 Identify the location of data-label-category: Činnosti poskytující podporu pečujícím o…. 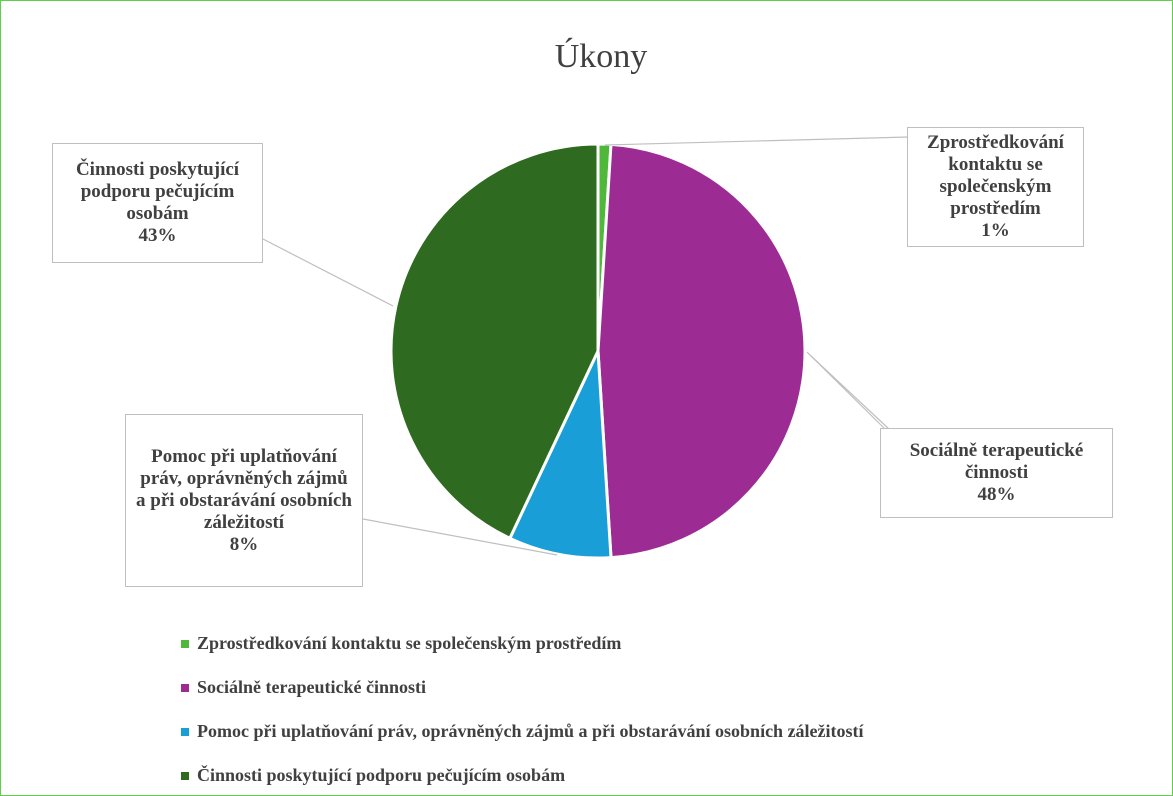
(157, 191).